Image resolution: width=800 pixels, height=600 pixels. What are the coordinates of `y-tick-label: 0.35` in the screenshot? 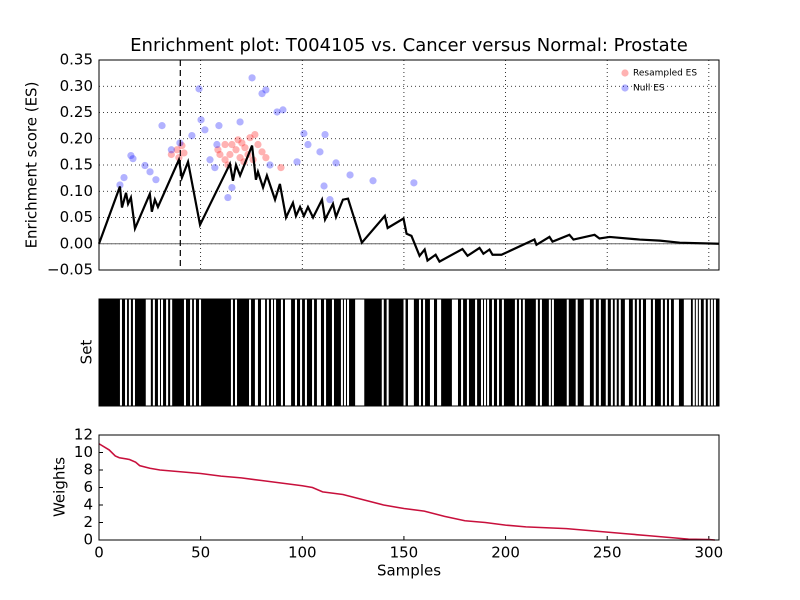 It's located at (76, 60).